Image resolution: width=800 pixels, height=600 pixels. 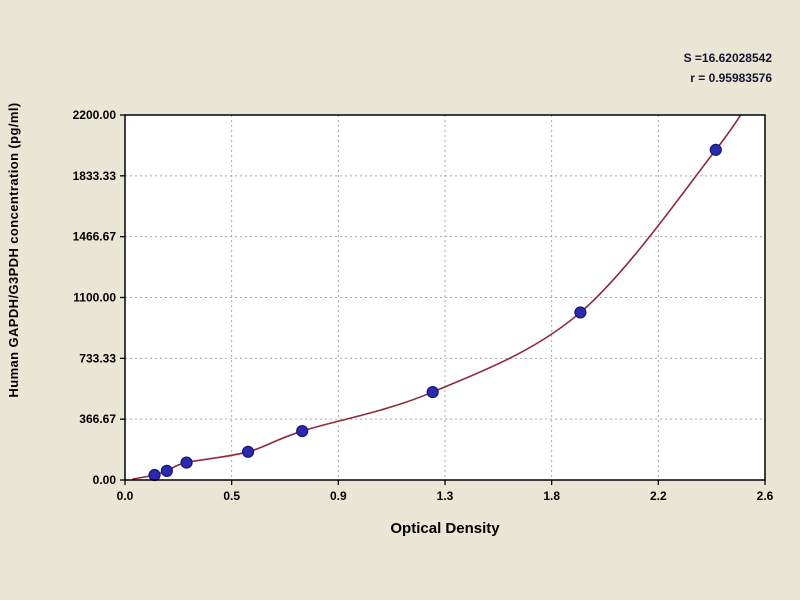 What do you see at coordinates (658, 496) in the screenshot?
I see `x-tick-label: 2.2` at bounding box center [658, 496].